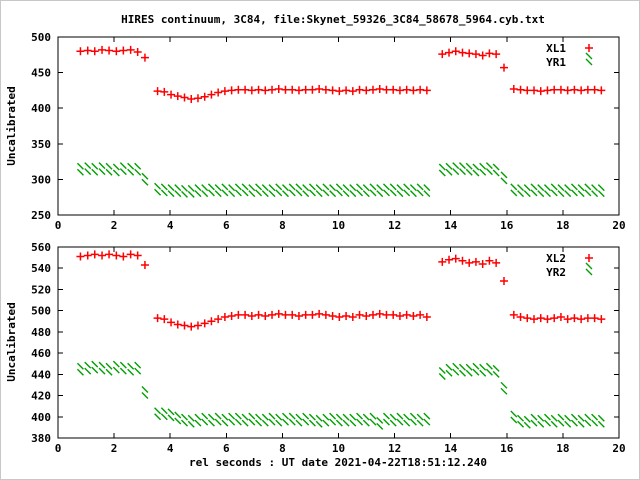 The width and height of the screenshot is (640, 480). What do you see at coordinates (556, 48) in the screenshot?
I see `legend-label-XL1: XL1` at bounding box center [556, 48].